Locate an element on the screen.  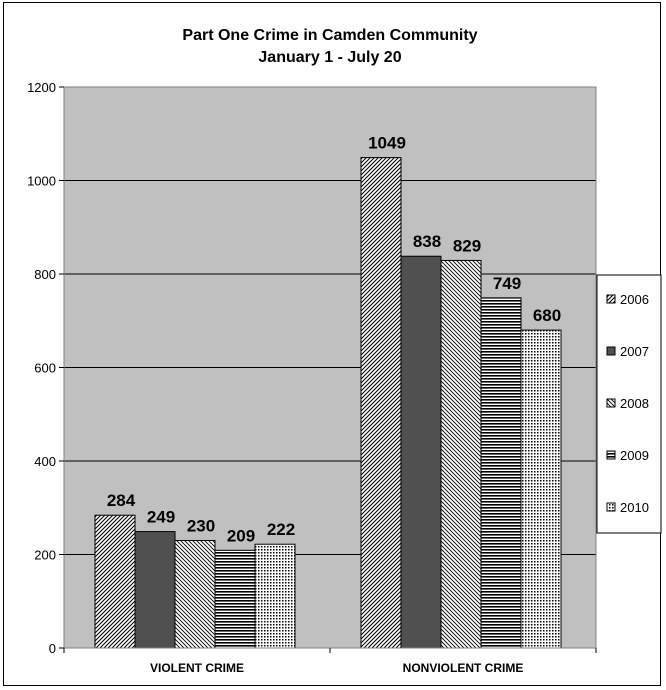
legend-label-2007: 2007 is located at coordinates (634, 351).